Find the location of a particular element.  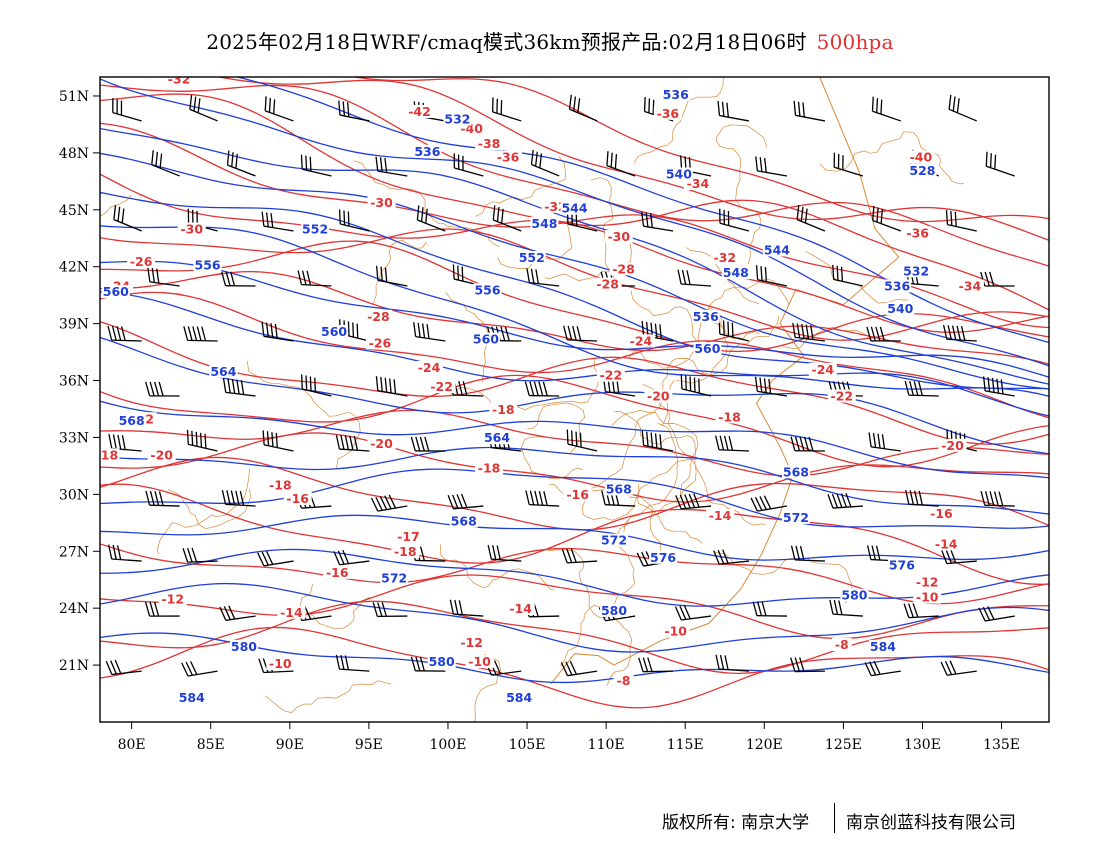

temperature-label: -12 is located at coordinates (172, 598).